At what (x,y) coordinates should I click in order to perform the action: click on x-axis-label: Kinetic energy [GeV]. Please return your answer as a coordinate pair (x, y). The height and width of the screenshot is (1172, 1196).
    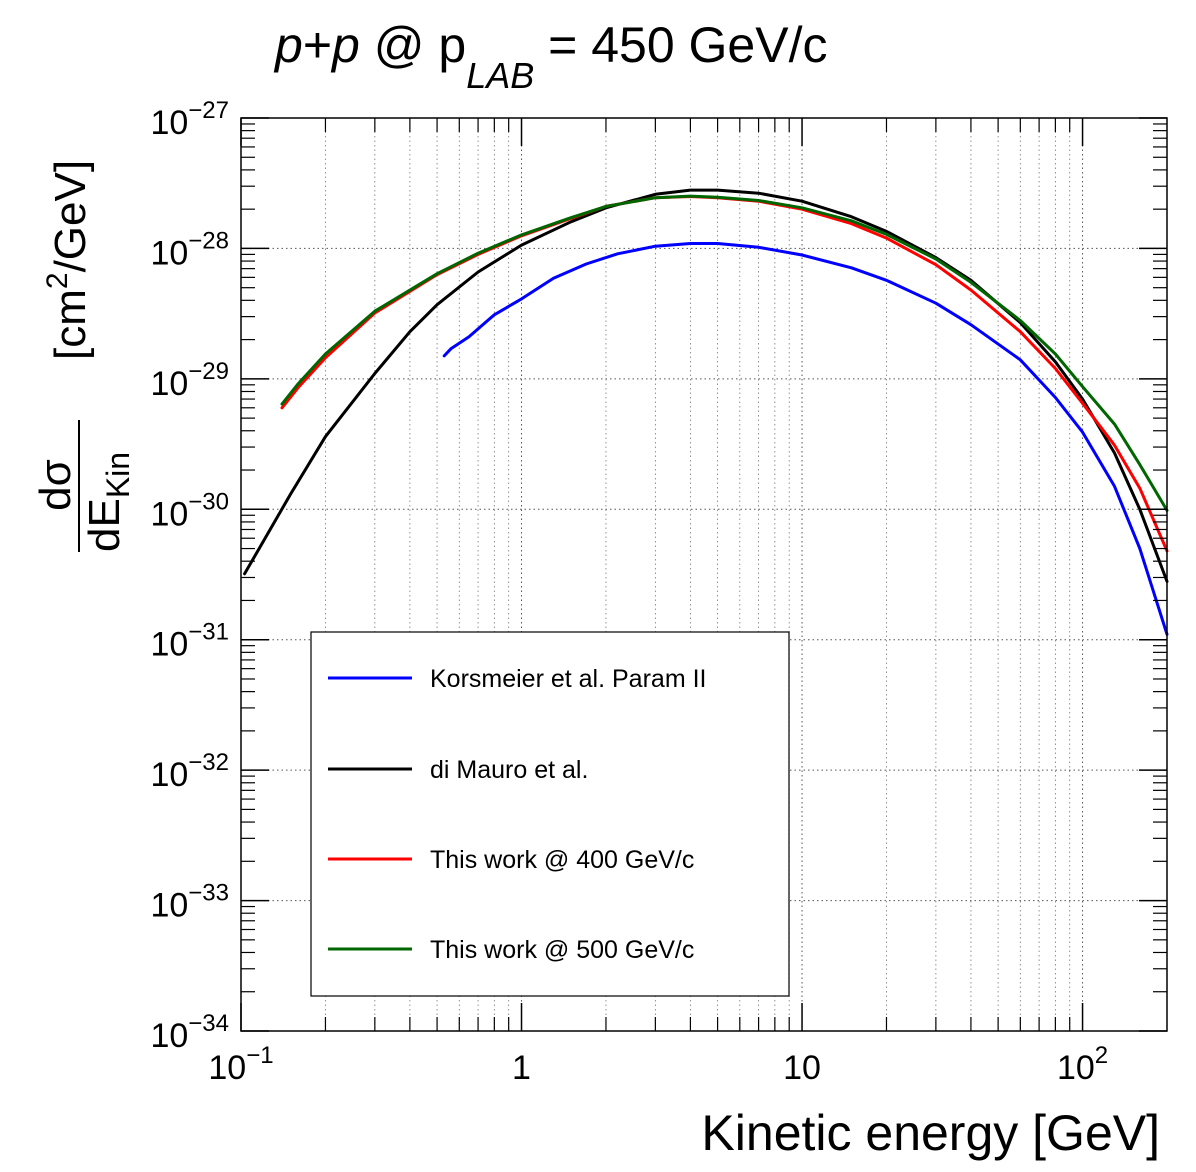
    Looking at the image, I should click on (930, 1133).